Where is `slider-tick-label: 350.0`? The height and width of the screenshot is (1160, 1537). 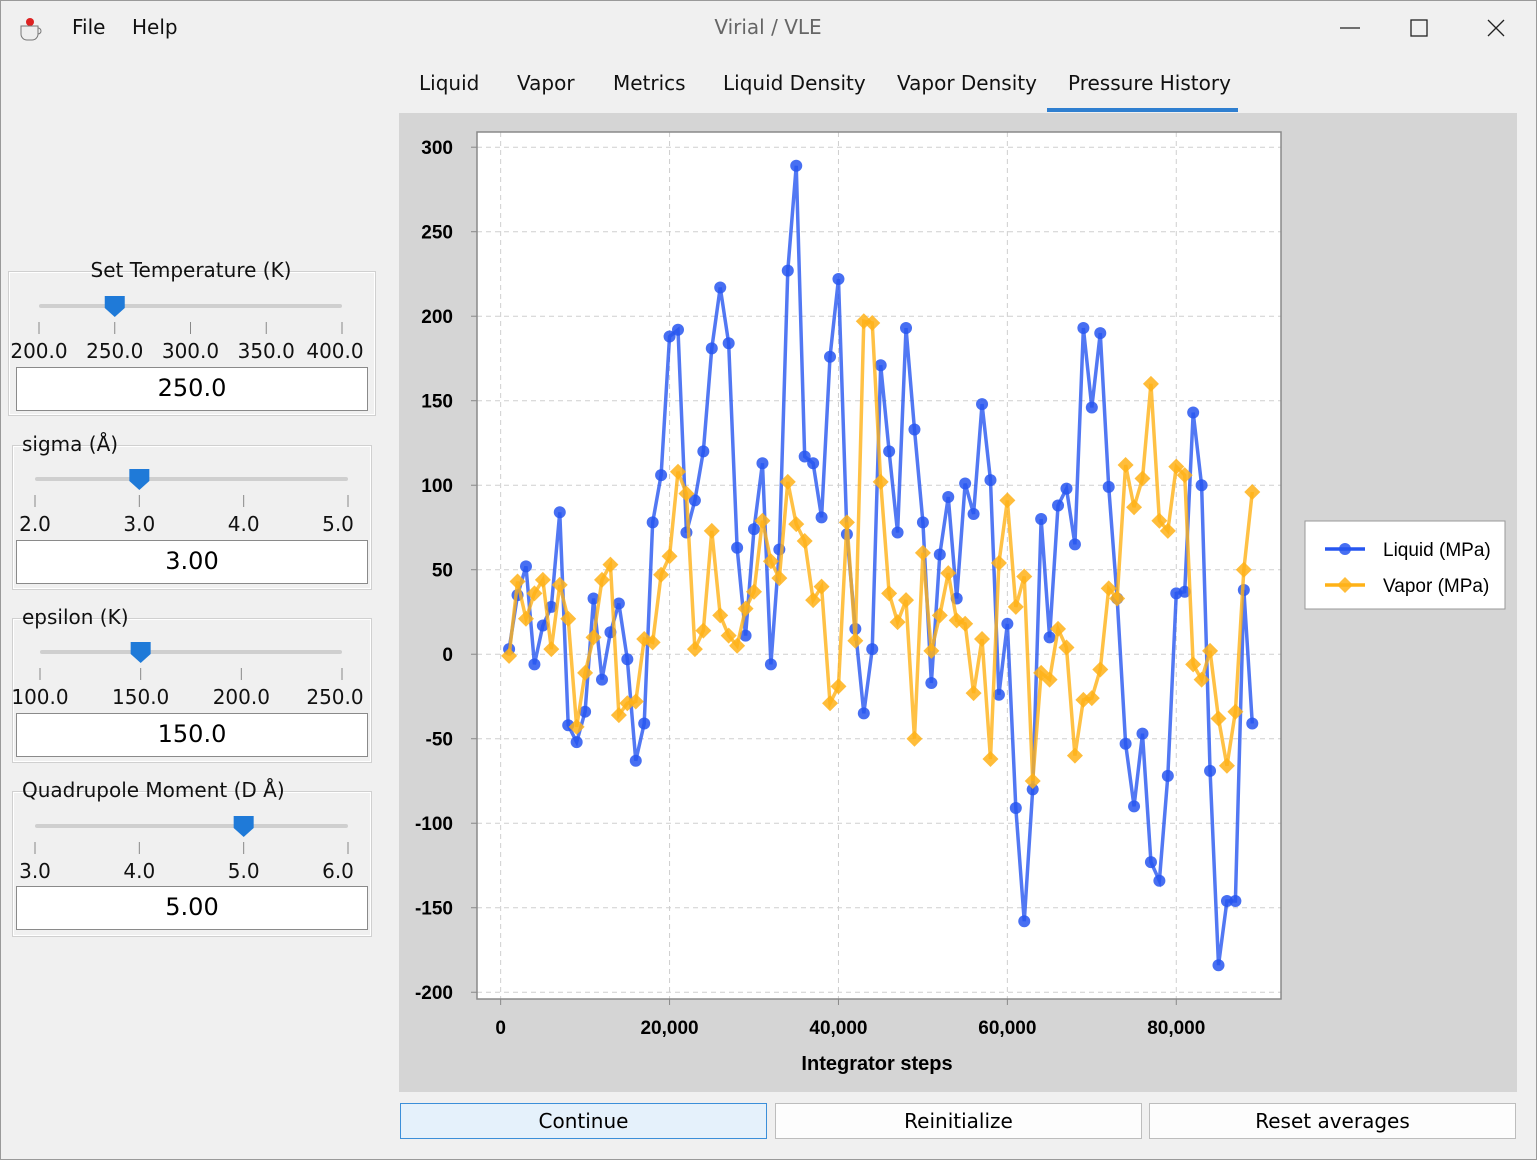
slider-tick-label: 350.0 is located at coordinates (266, 351).